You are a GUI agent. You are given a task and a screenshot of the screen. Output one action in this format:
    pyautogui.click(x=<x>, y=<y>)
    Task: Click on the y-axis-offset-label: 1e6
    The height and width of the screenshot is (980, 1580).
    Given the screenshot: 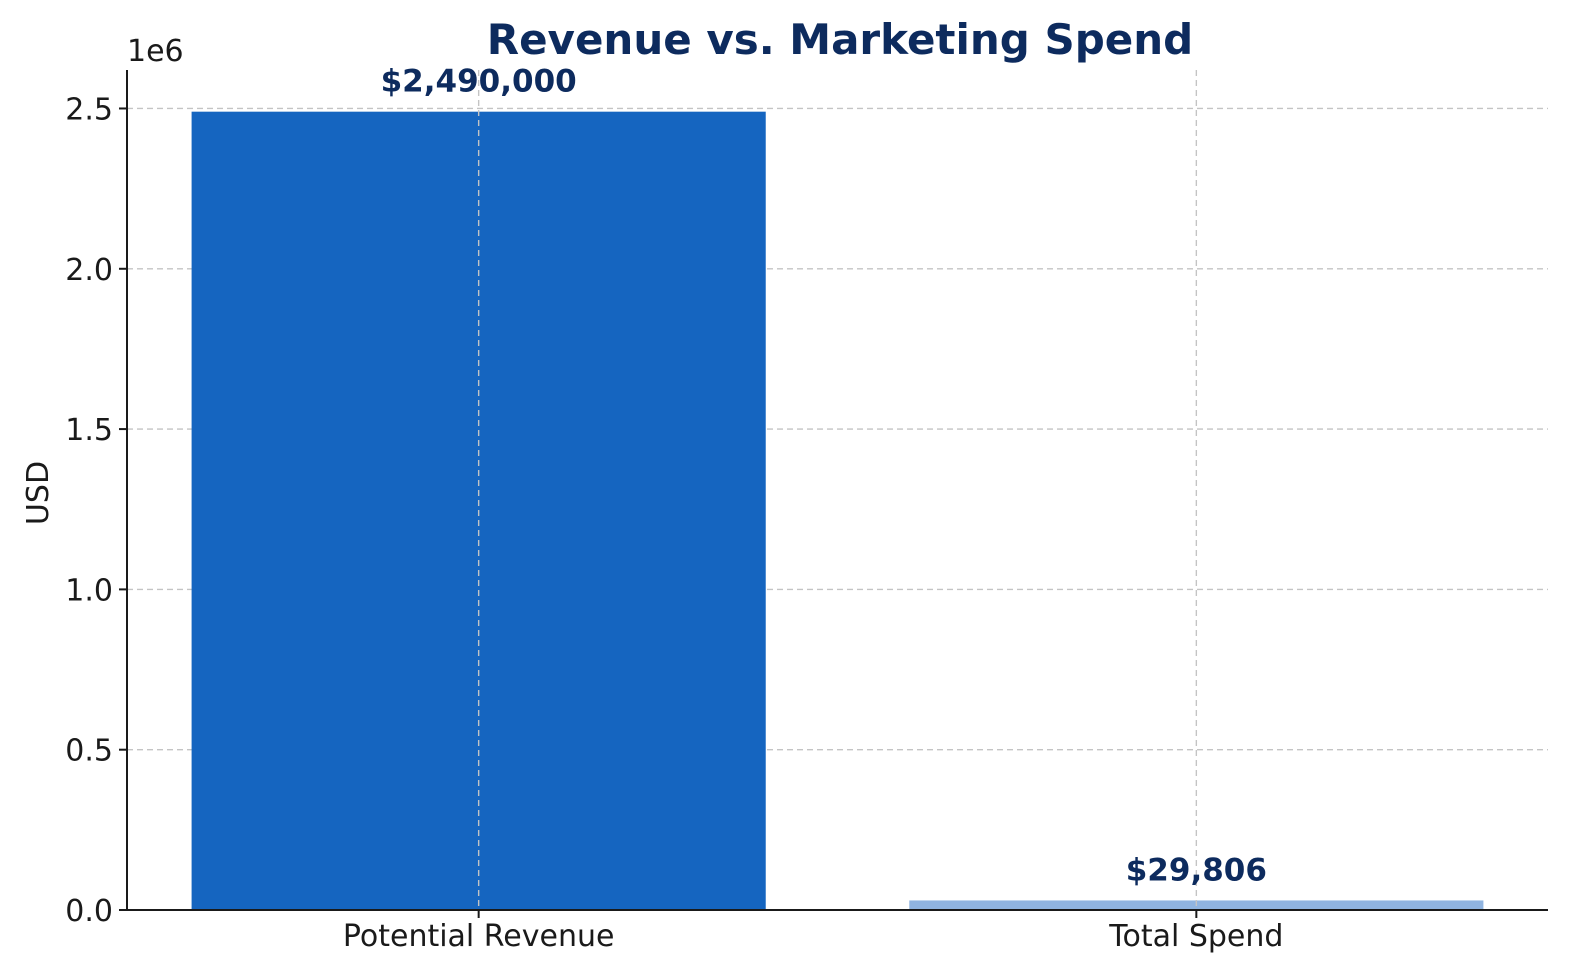 What is the action you would take?
    pyautogui.click(x=155, y=51)
    